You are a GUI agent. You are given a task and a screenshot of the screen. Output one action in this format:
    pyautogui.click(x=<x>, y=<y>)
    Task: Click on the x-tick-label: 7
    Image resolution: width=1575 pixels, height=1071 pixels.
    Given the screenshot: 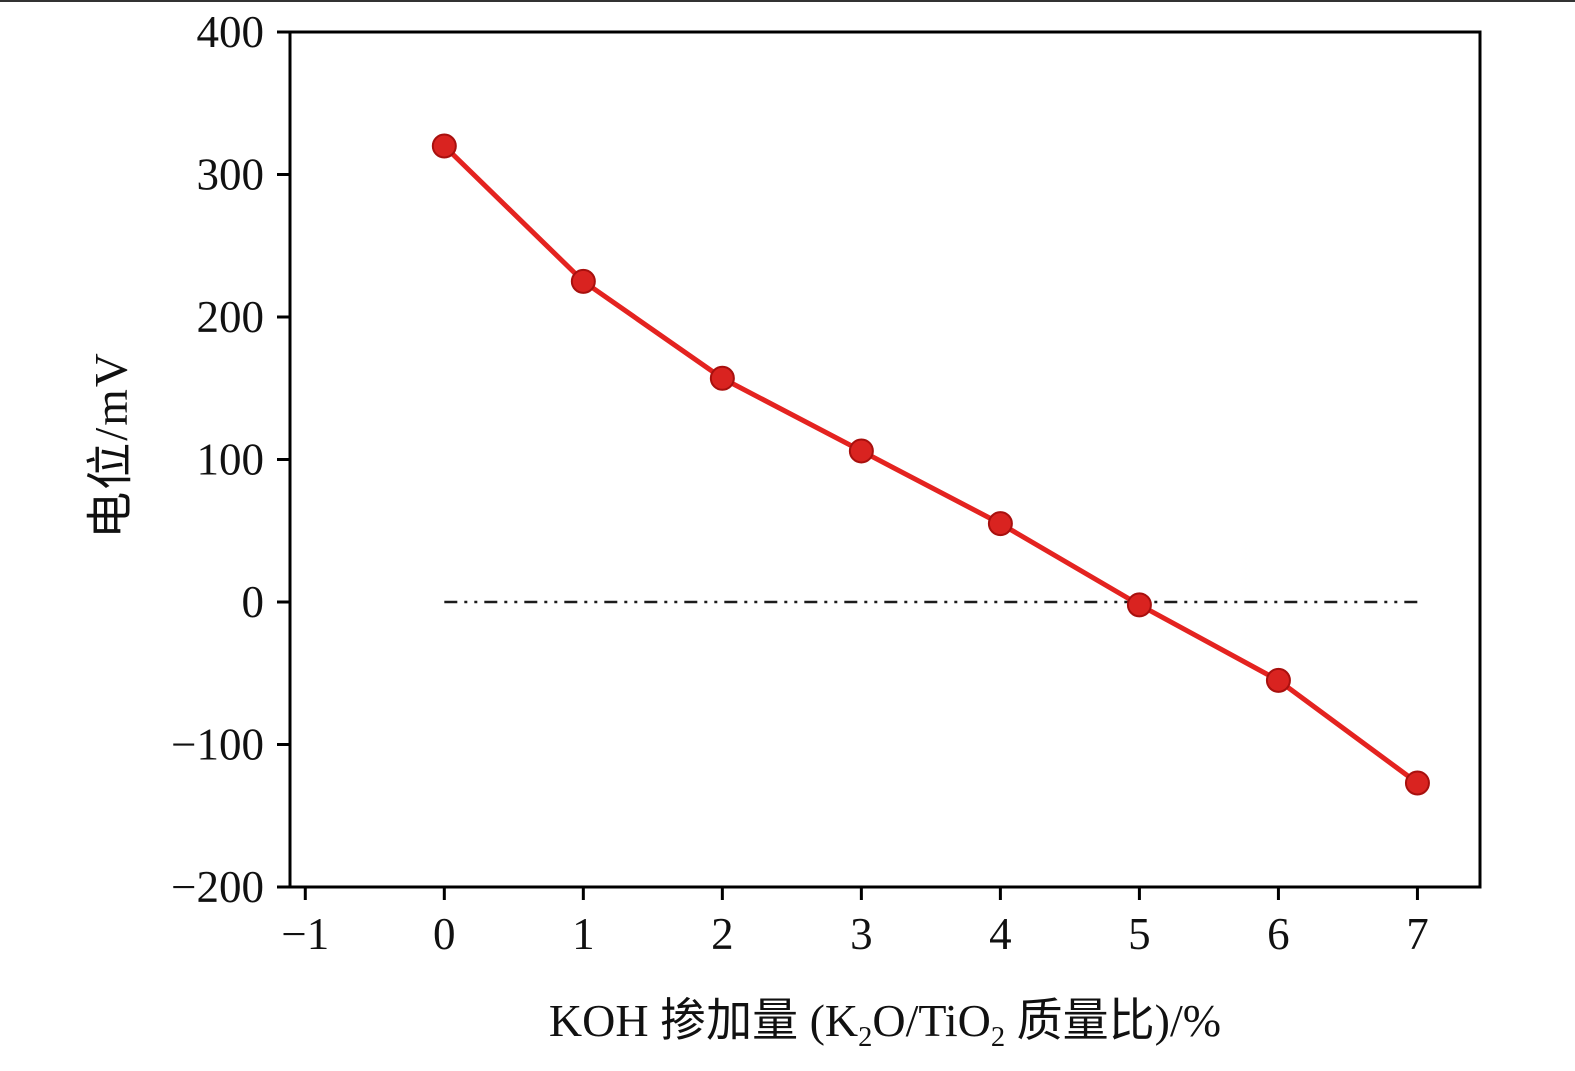 What is the action you would take?
    pyautogui.click(x=1417, y=934)
    